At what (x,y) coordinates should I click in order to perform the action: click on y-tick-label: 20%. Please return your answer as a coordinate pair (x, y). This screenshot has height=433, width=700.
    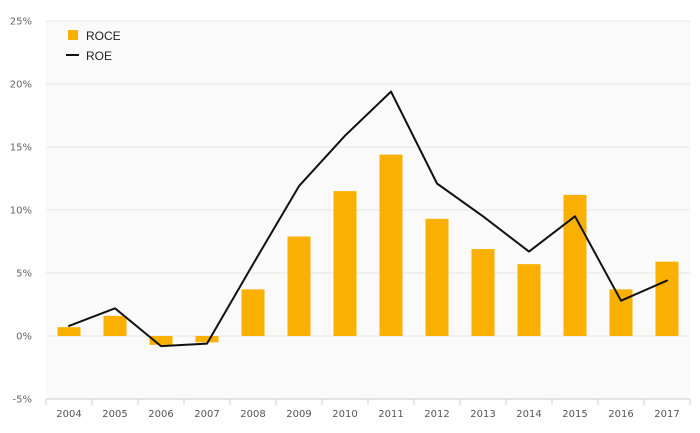
    Looking at the image, I should click on (21, 85).